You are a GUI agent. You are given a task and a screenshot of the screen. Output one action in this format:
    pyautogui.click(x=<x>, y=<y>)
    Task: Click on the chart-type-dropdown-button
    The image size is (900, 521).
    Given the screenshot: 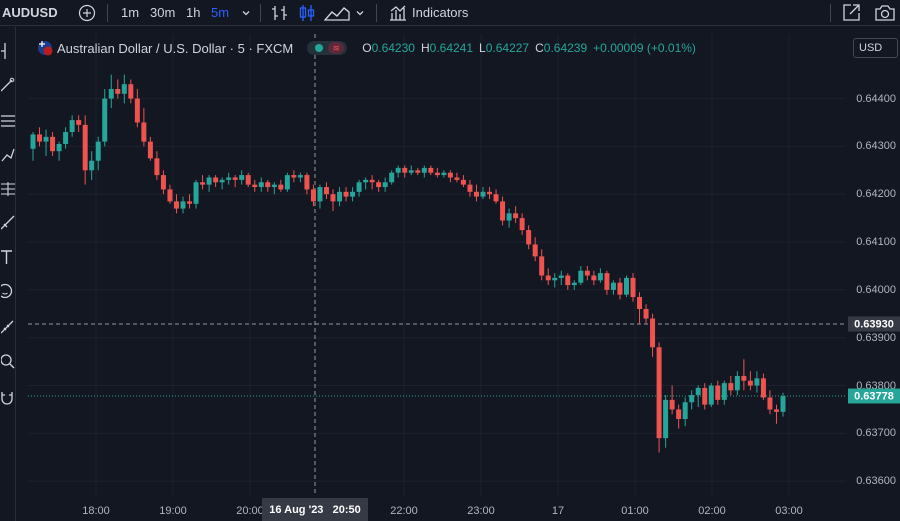 What is the action you would take?
    pyautogui.click(x=360, y=12)
    